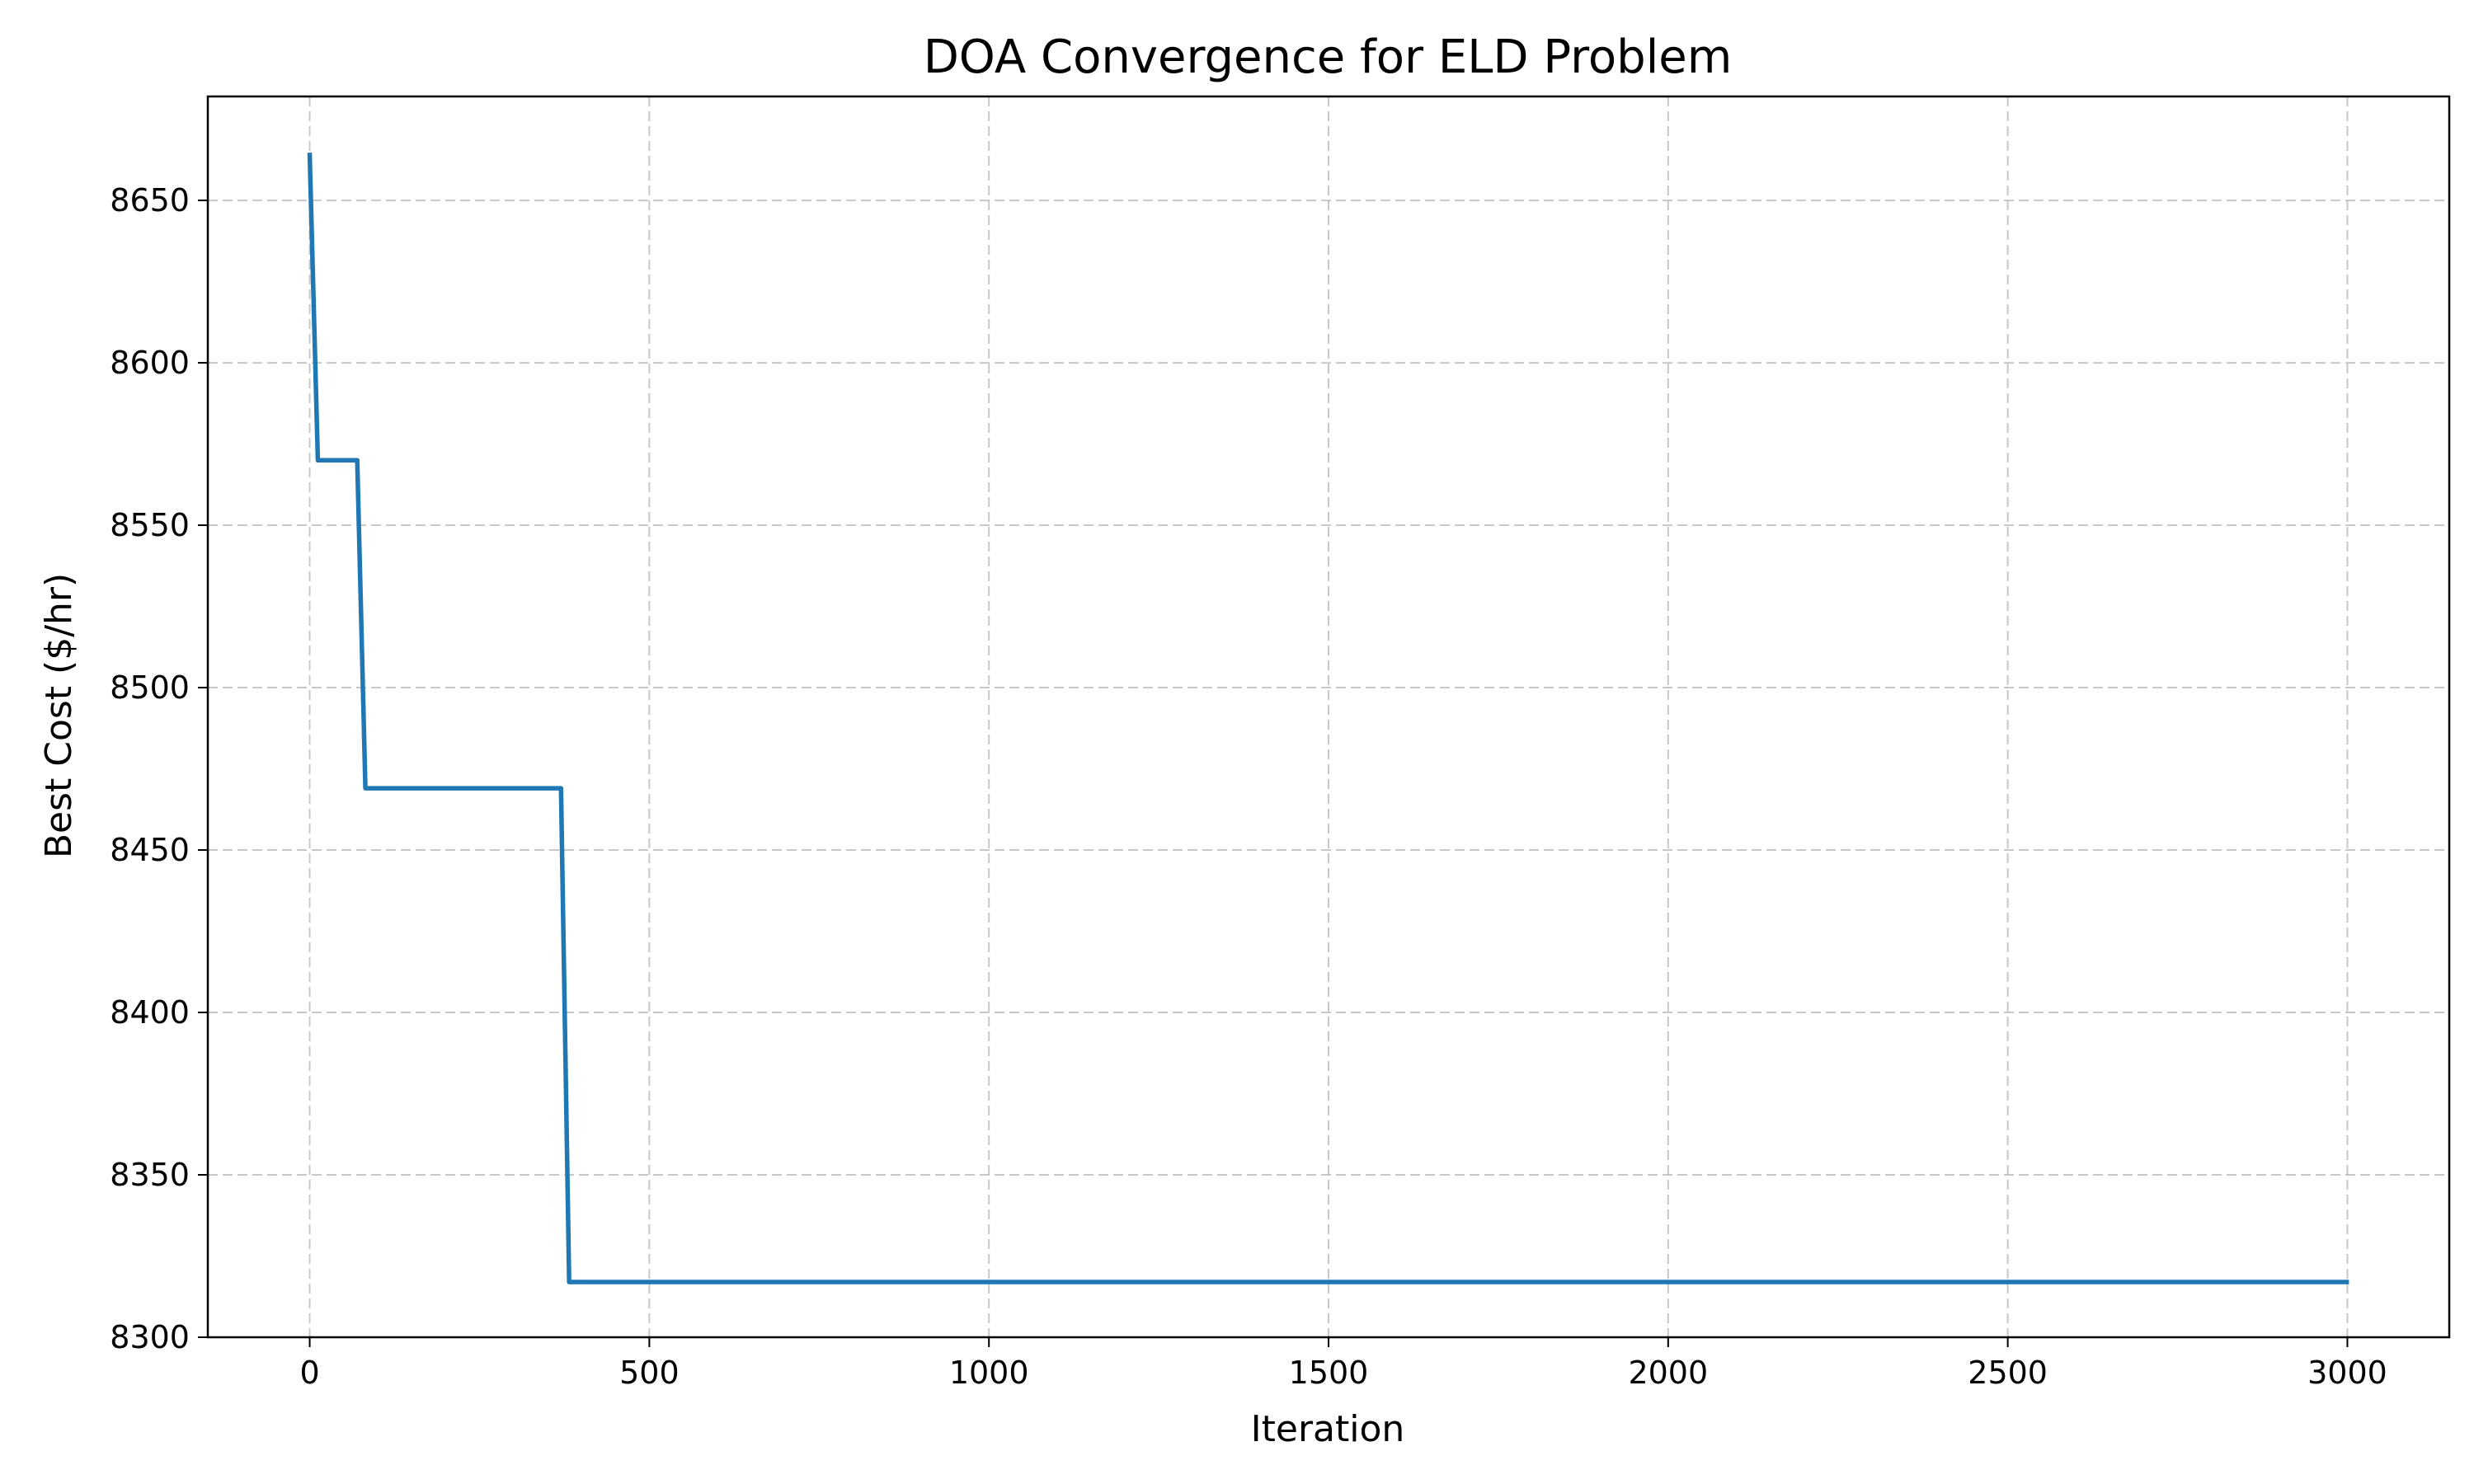 The width and height of the screenshot is (2474, 1484). Describe the element at coordinates (1329, 1373) in the screenshot. I see `x-tick-label: 1500` at that location.